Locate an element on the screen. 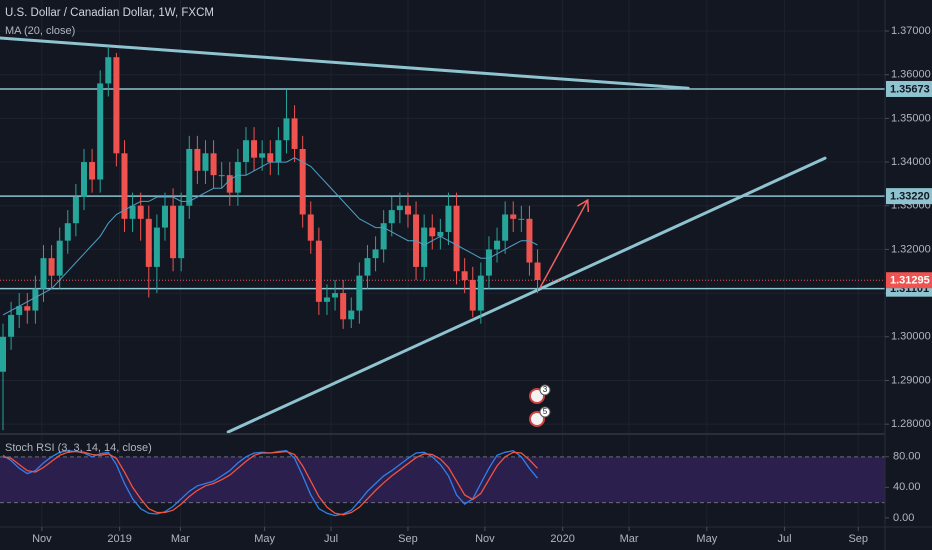 This screenshot has width=932, height=550. y-tick-label: 1.29000 is located at coordinates (911, 380).